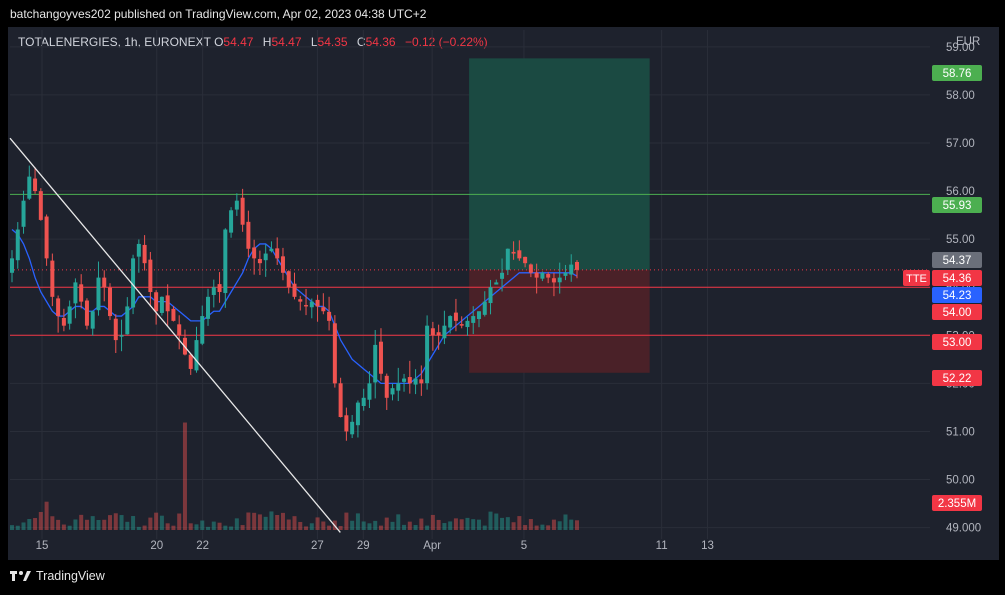 This screenshot has width=1005, height=595. What do you see at coordinates (957, 343) in the screenshot?
I see `price-tag-label: 53.00` at bounding box center [957, 343].